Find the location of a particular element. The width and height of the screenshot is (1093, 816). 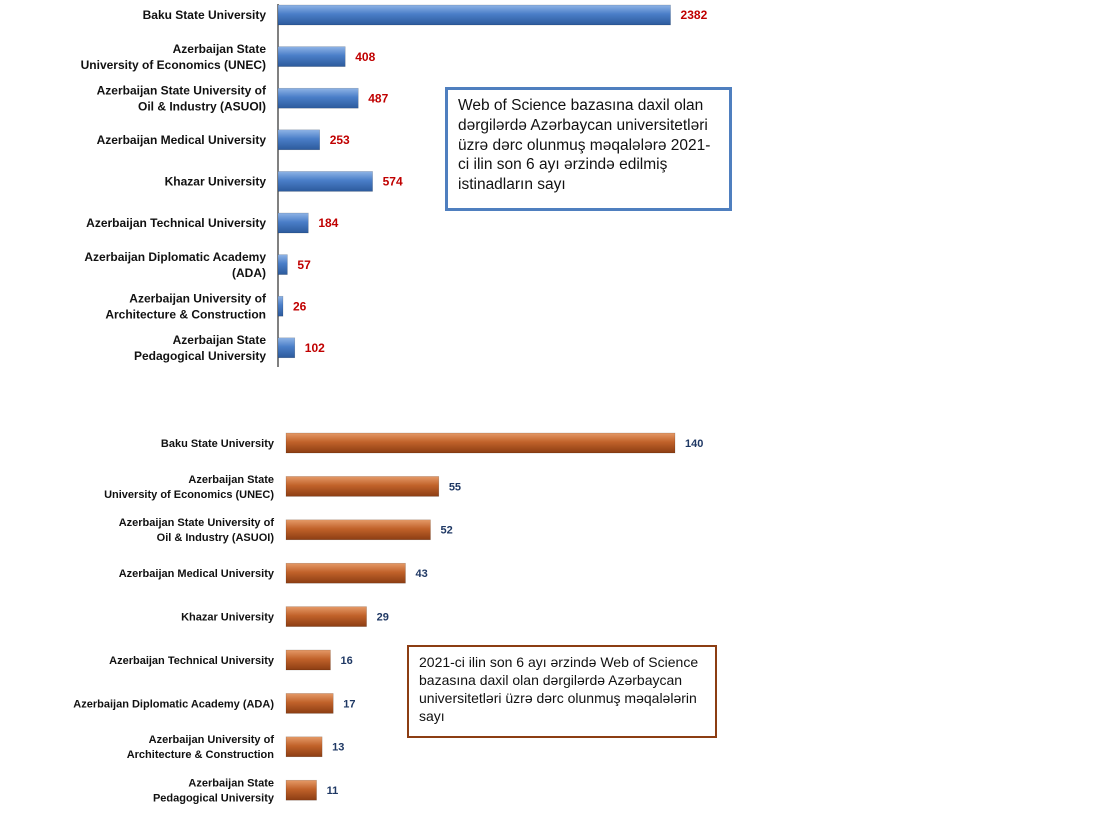

articles-value-label: 52 is located at coordinates (446, 531).